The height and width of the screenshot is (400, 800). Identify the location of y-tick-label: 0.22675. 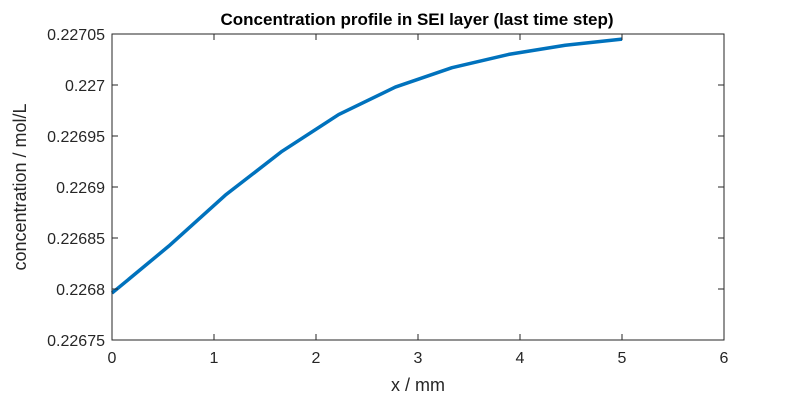
(76, 341).